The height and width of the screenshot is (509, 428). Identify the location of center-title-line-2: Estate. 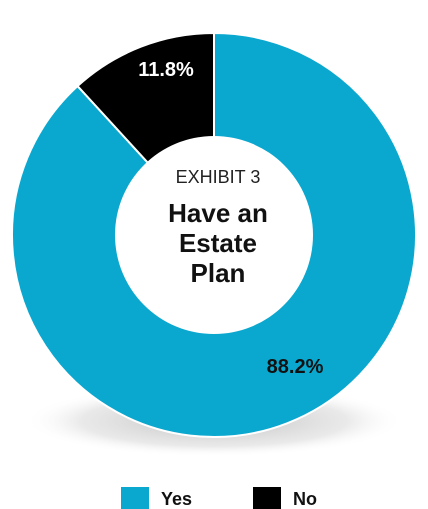
(218, 243).